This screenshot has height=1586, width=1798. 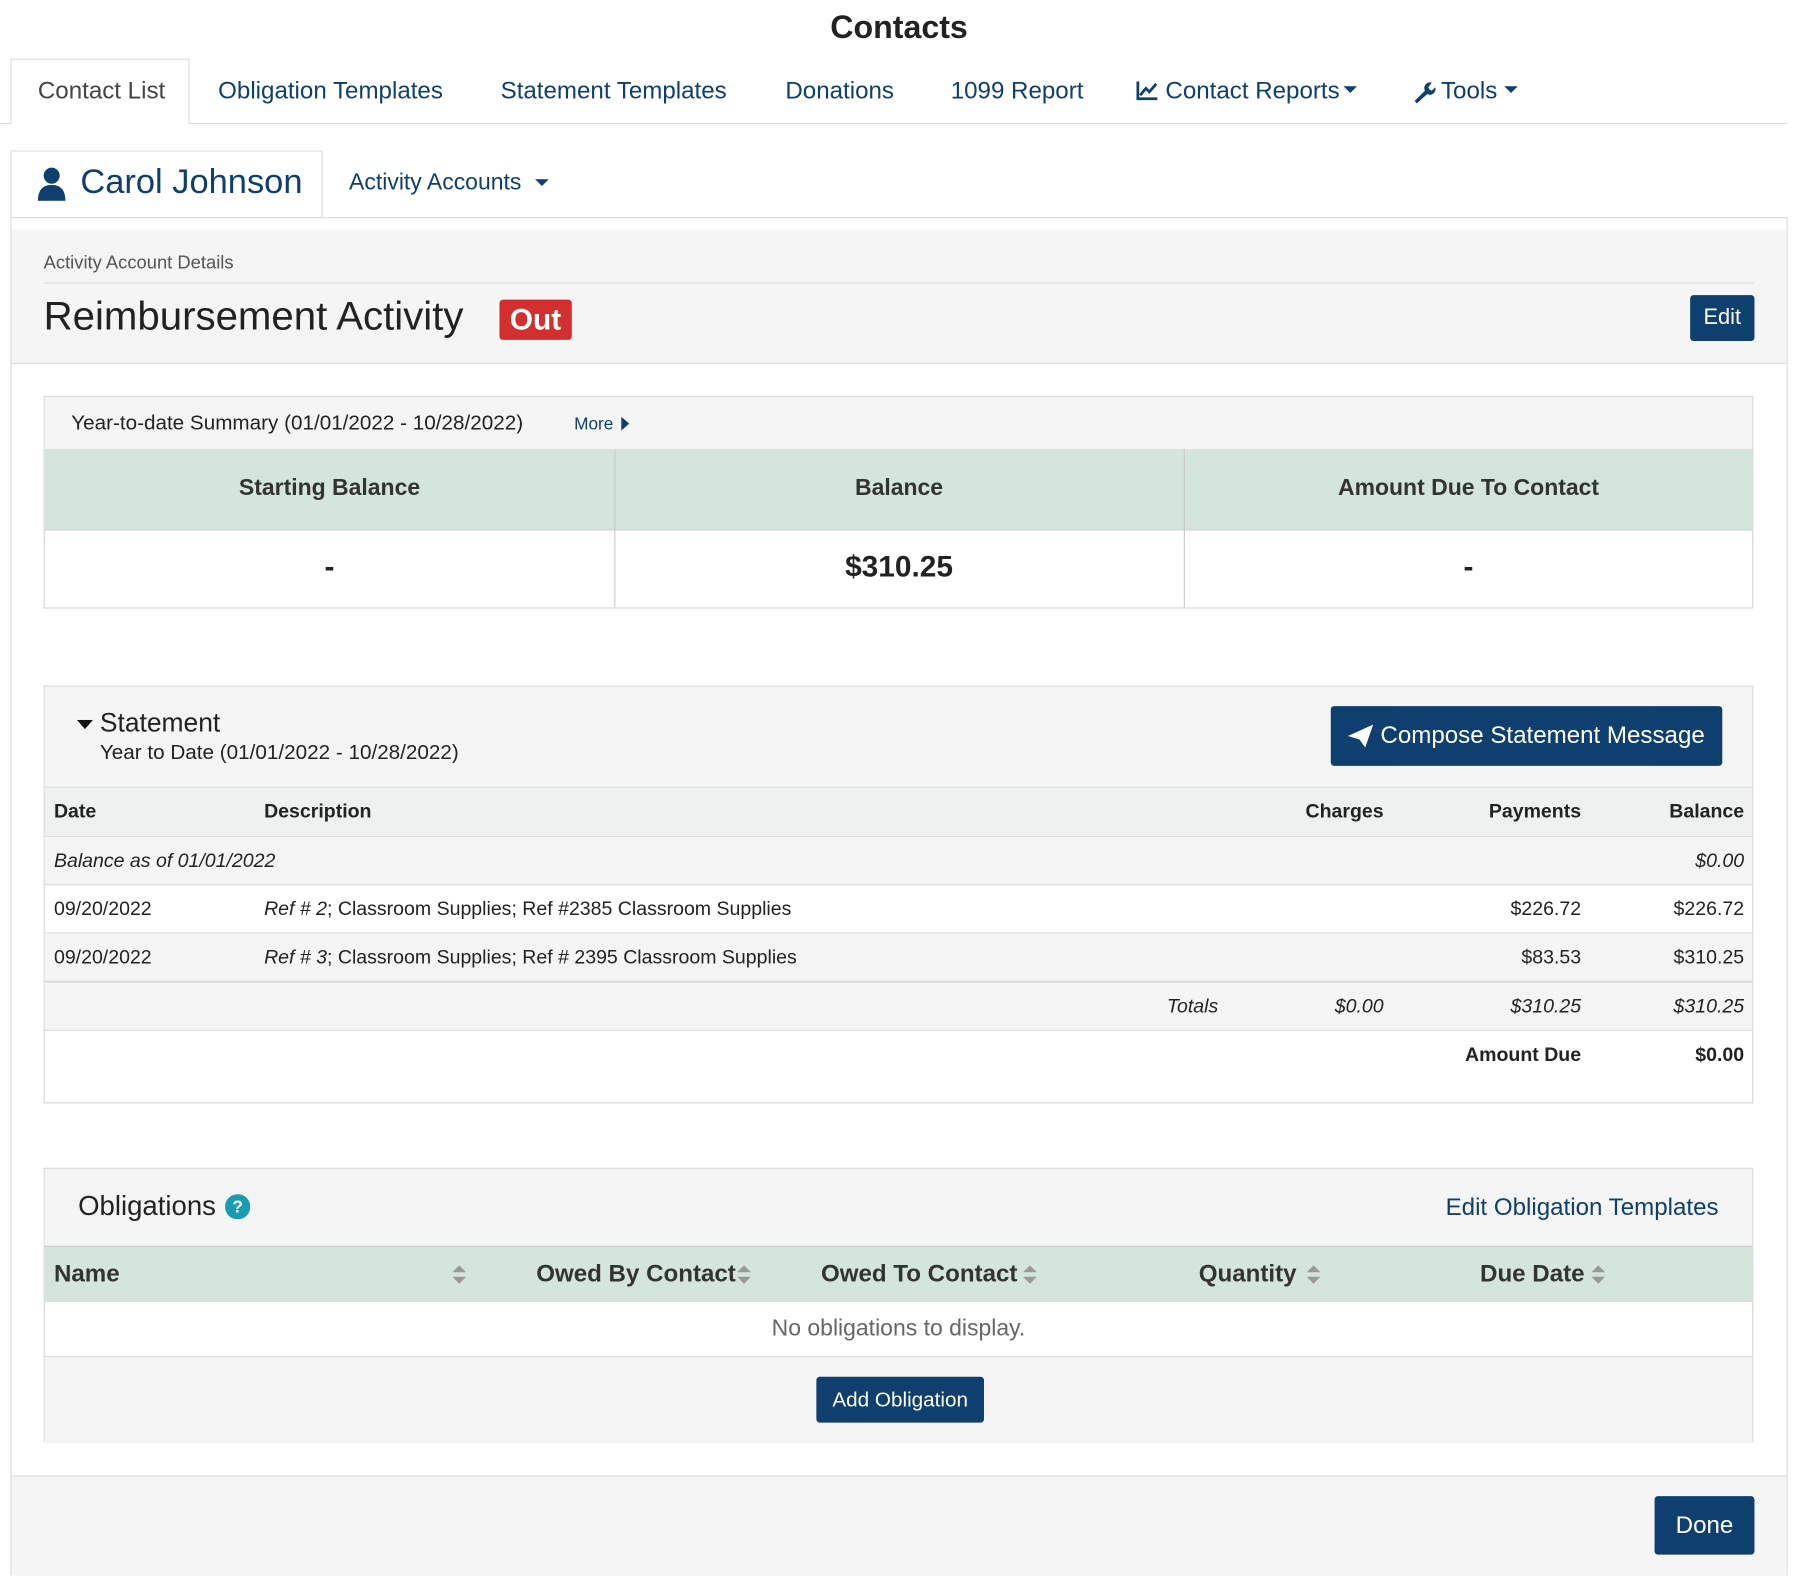 What do you see at coordinates (1523, 1054) in the screenshot?
I see `cell: Amount Due` at bounding box center [1523, 1054].